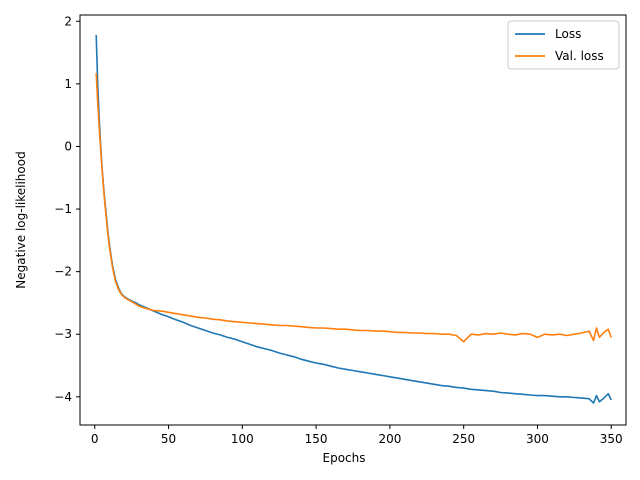  Describe the element at coordinates (611, 439) in the screenshot. I see `x-tick-label: 350` at that location.